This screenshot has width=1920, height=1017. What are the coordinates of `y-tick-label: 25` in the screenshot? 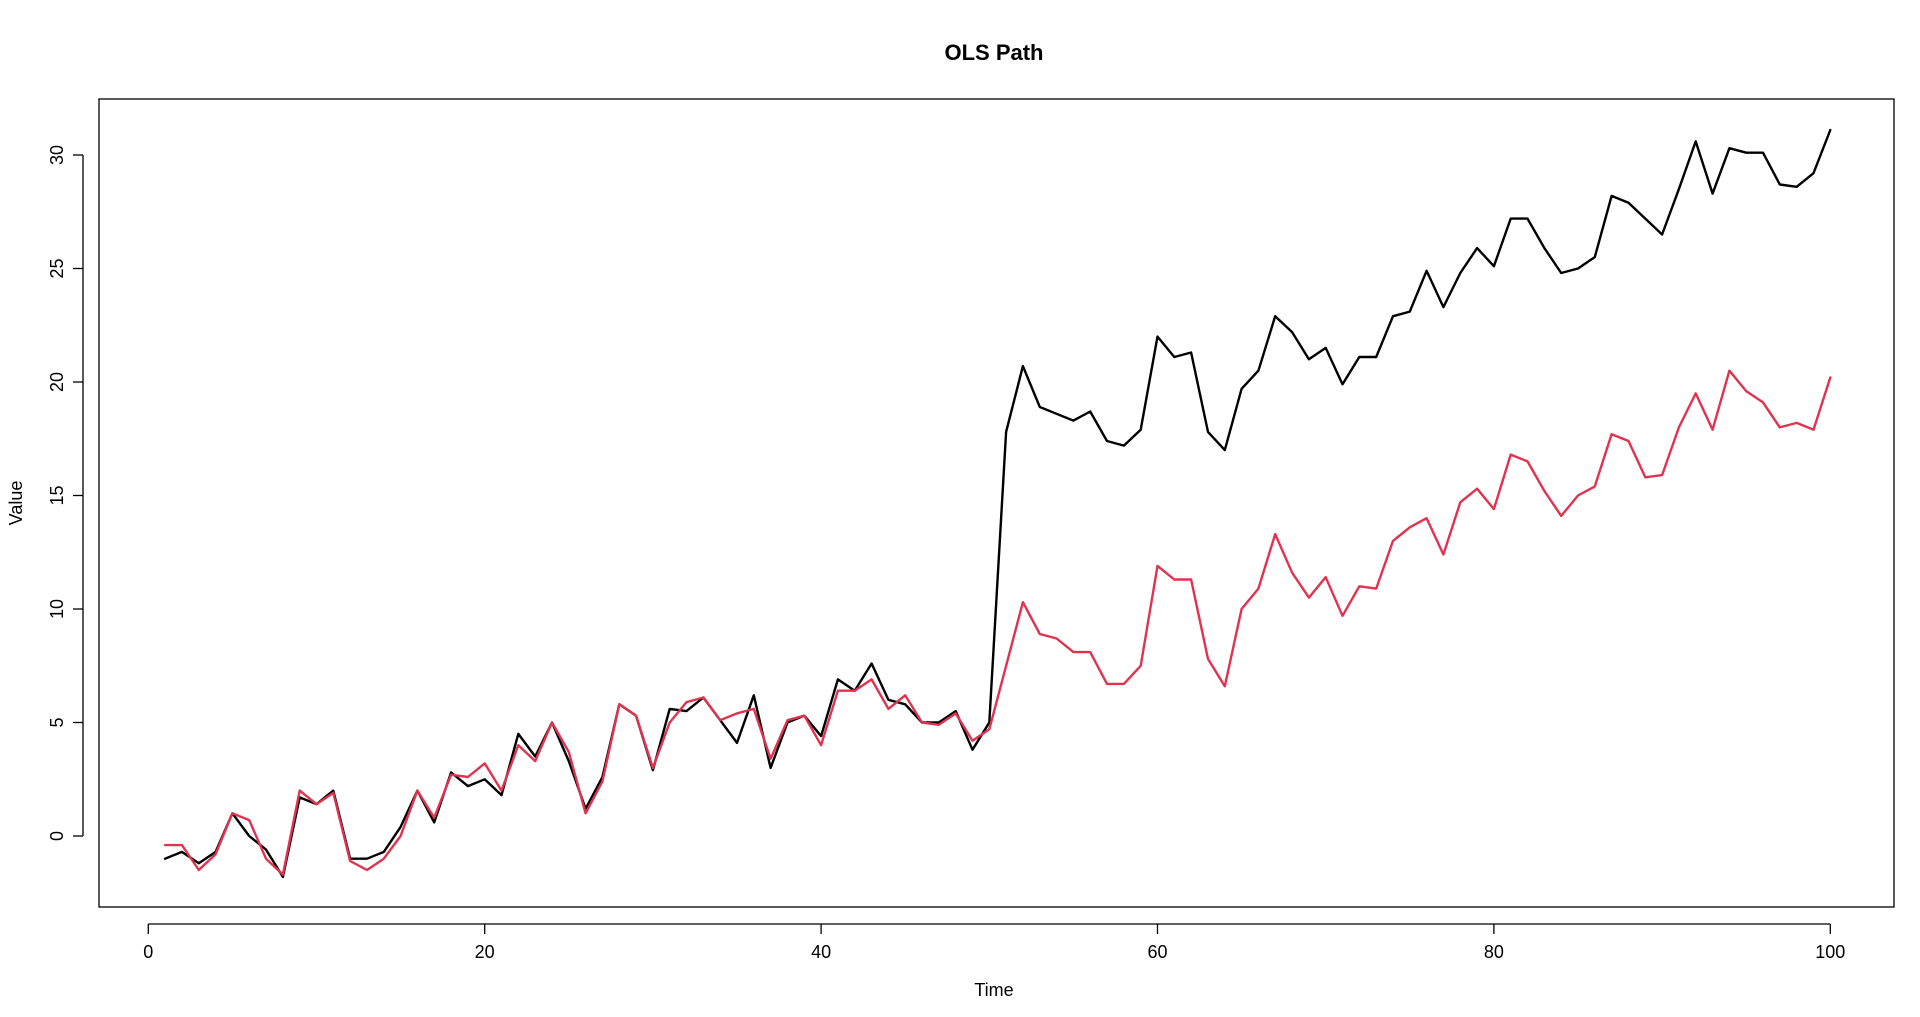 It's located at (57, 268).